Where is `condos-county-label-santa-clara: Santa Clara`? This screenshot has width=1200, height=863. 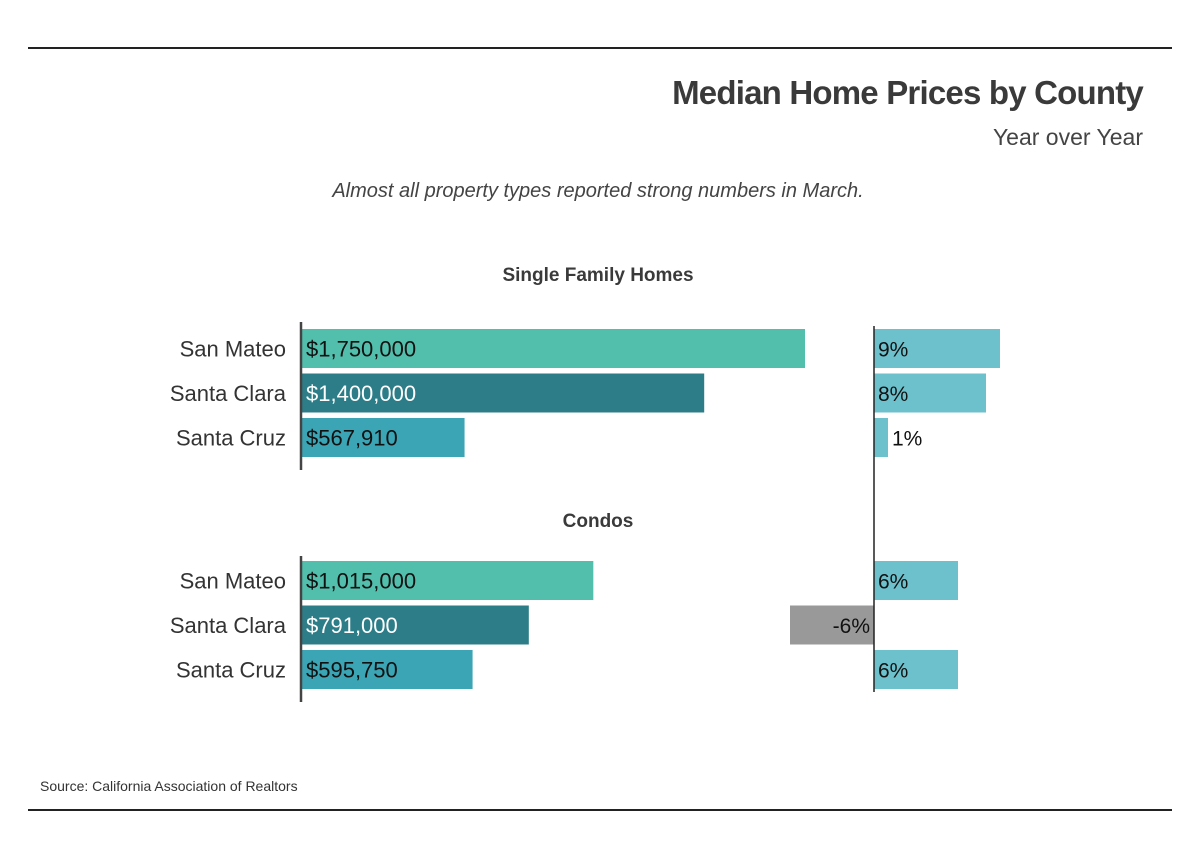
condos-county-label-santa-clara: Santa Clara is located at coordinates (228, 625).